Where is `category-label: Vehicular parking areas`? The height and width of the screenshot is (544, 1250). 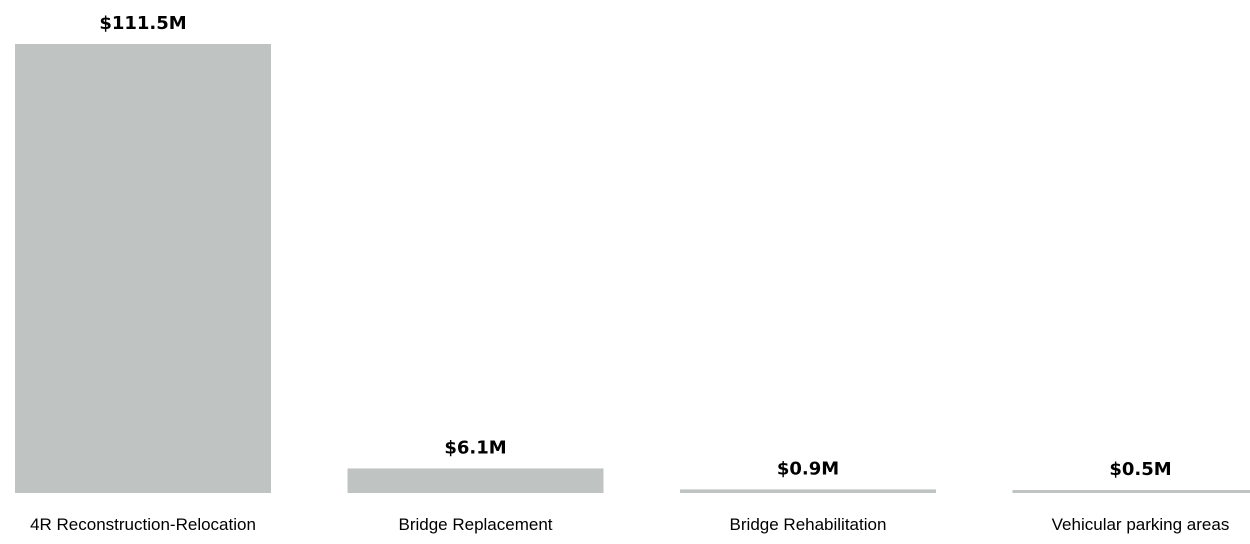 category-label: Vehicular parking areas is located at coordinates (1141, 524).